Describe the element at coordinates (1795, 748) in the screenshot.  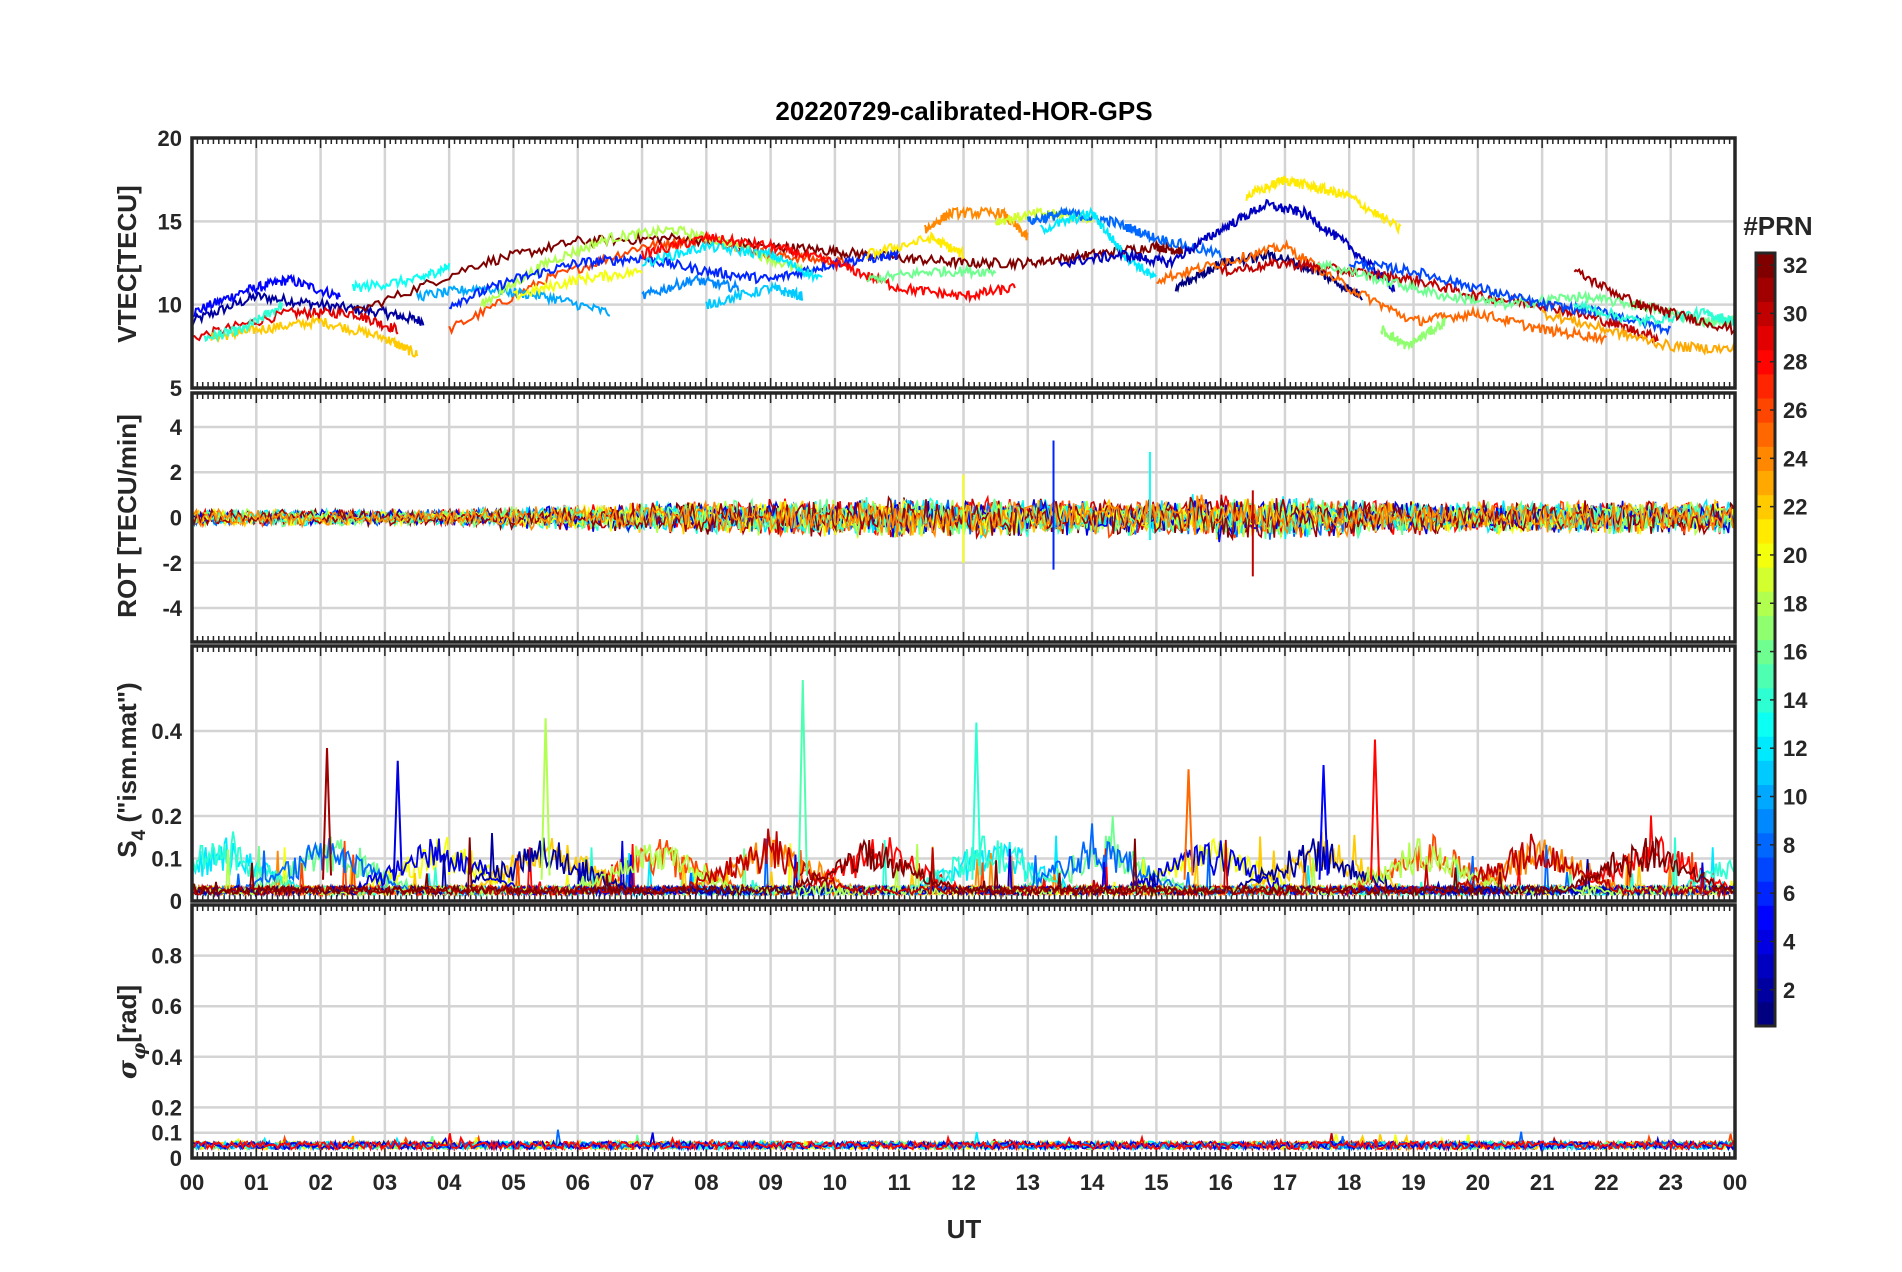
I see `colorbar-tick-label: 12` at that location.